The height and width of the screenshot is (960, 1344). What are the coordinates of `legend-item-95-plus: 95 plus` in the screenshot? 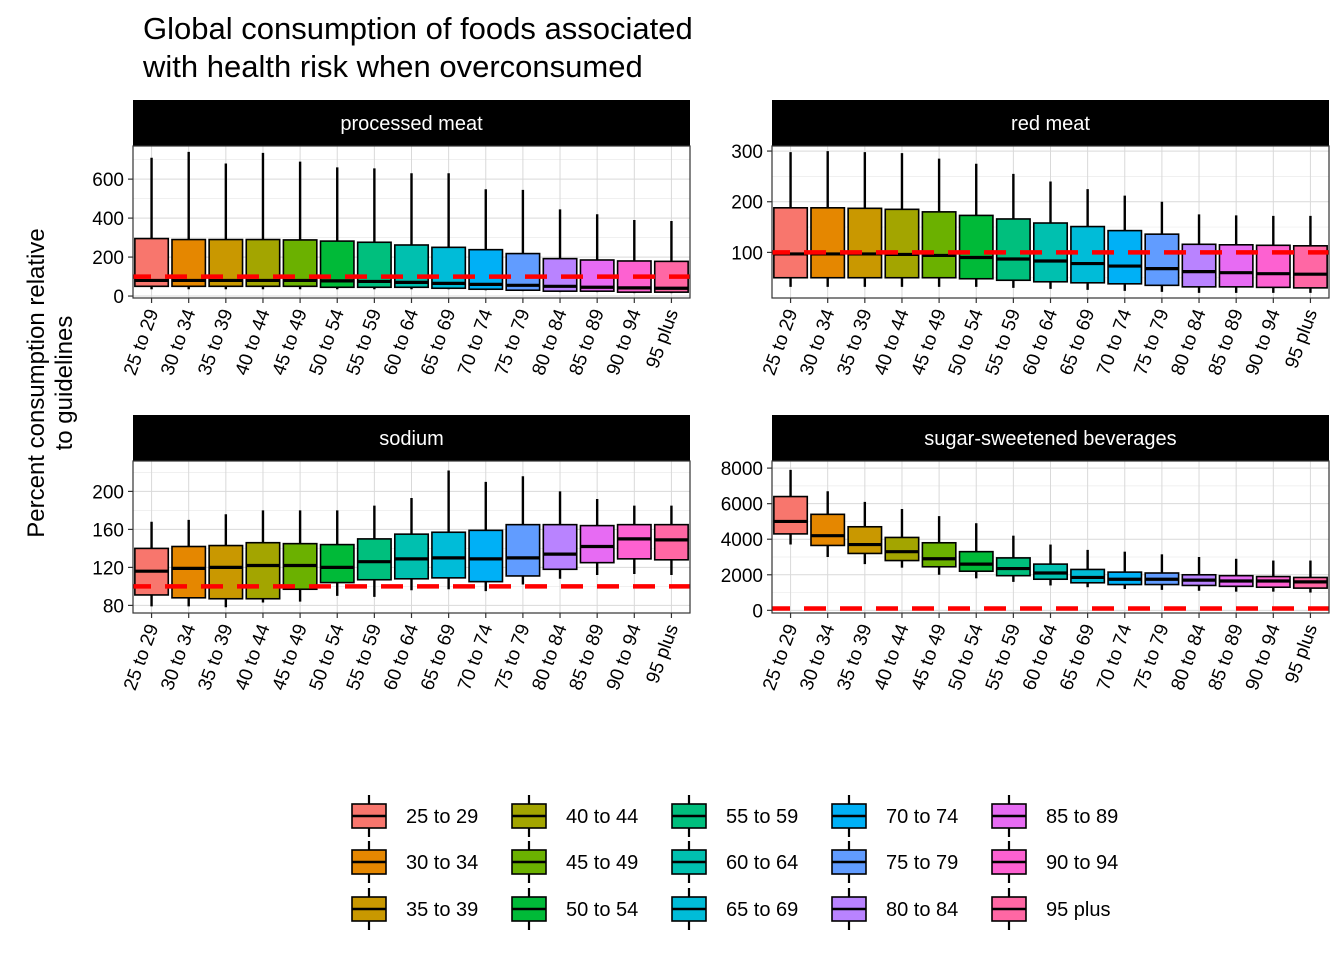 It's located at (1051, 909).